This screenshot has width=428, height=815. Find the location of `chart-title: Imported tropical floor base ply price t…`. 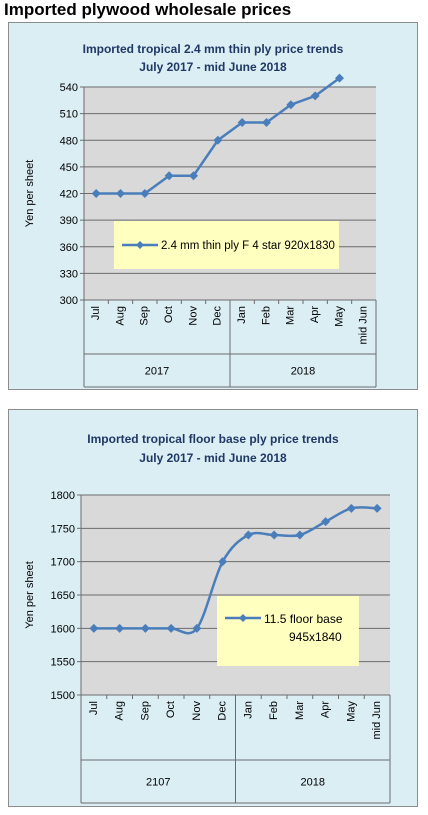

chart-title: Imported tropical floor base ply price t… is located at coordinates (213, 439).